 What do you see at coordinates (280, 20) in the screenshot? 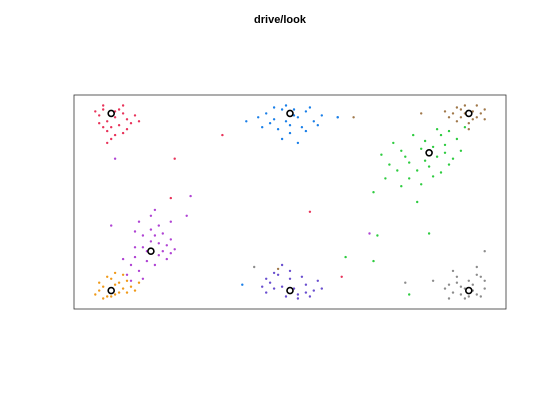
I see `chart-title: drive/look` at bounding box center [280, 20].